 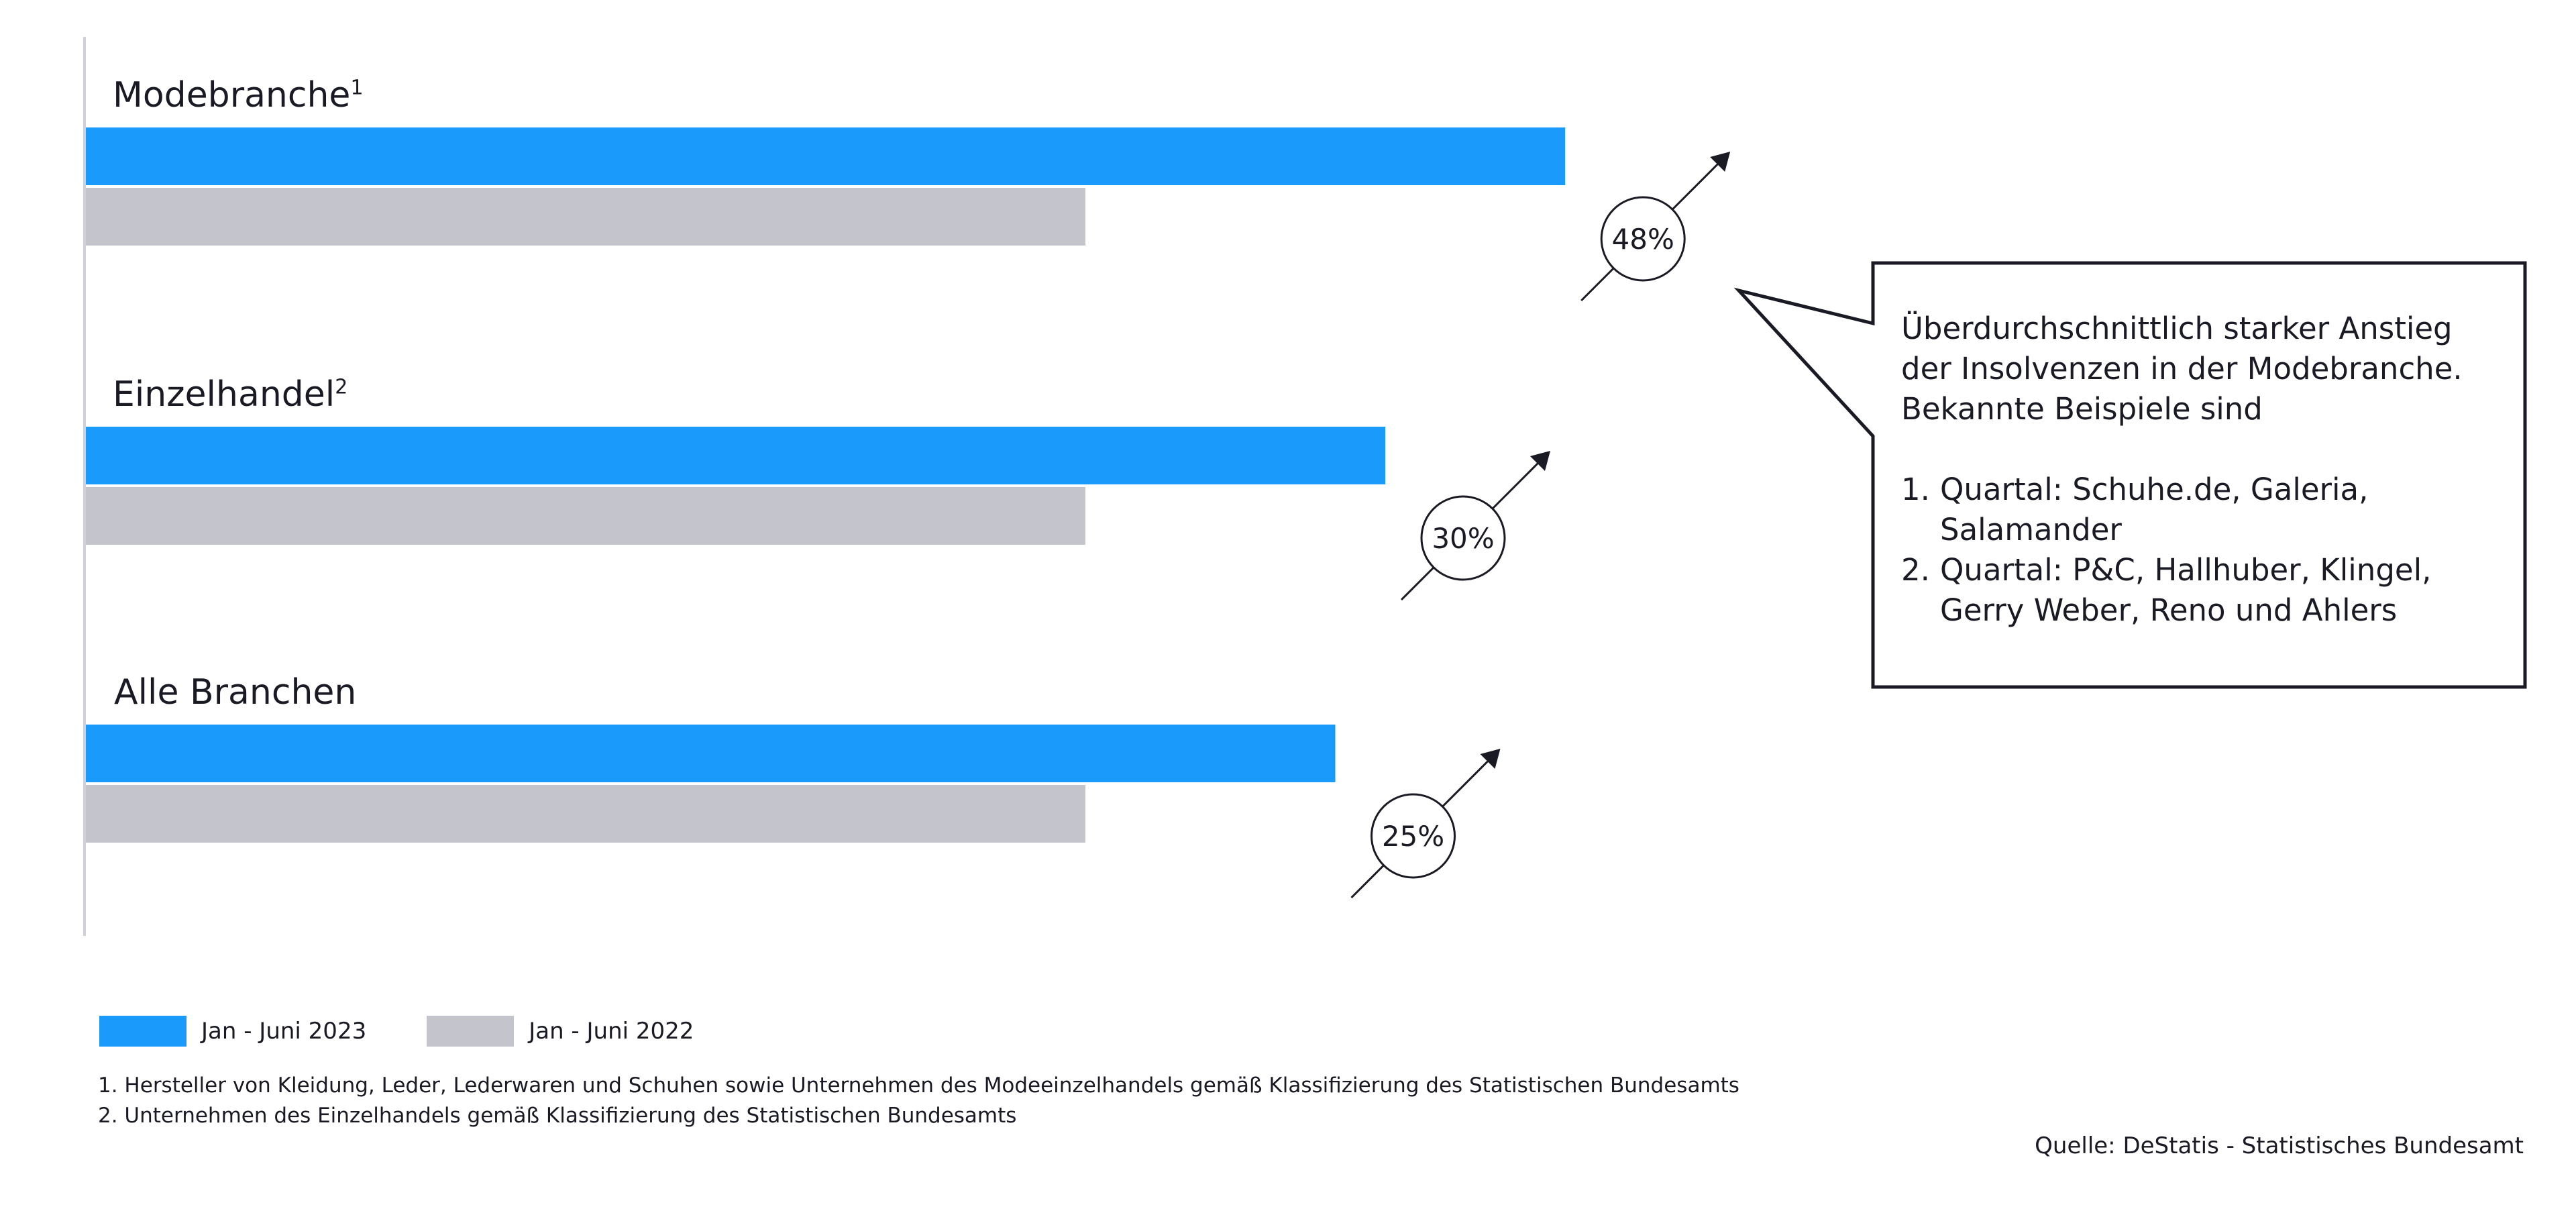 I want to click on callout-item-number: 2., so click(x=1915, y=570).